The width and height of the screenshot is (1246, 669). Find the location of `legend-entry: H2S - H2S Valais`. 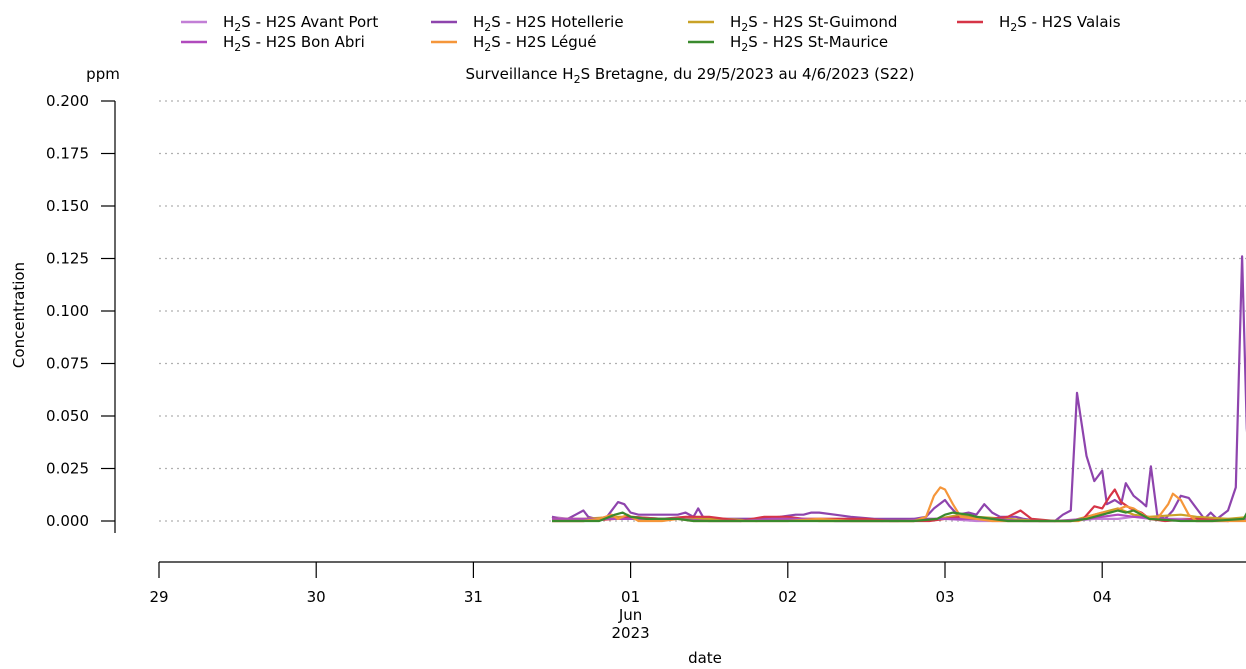

legend-entry: H2S - H2S Valais is located at coordinates (1060, 23).